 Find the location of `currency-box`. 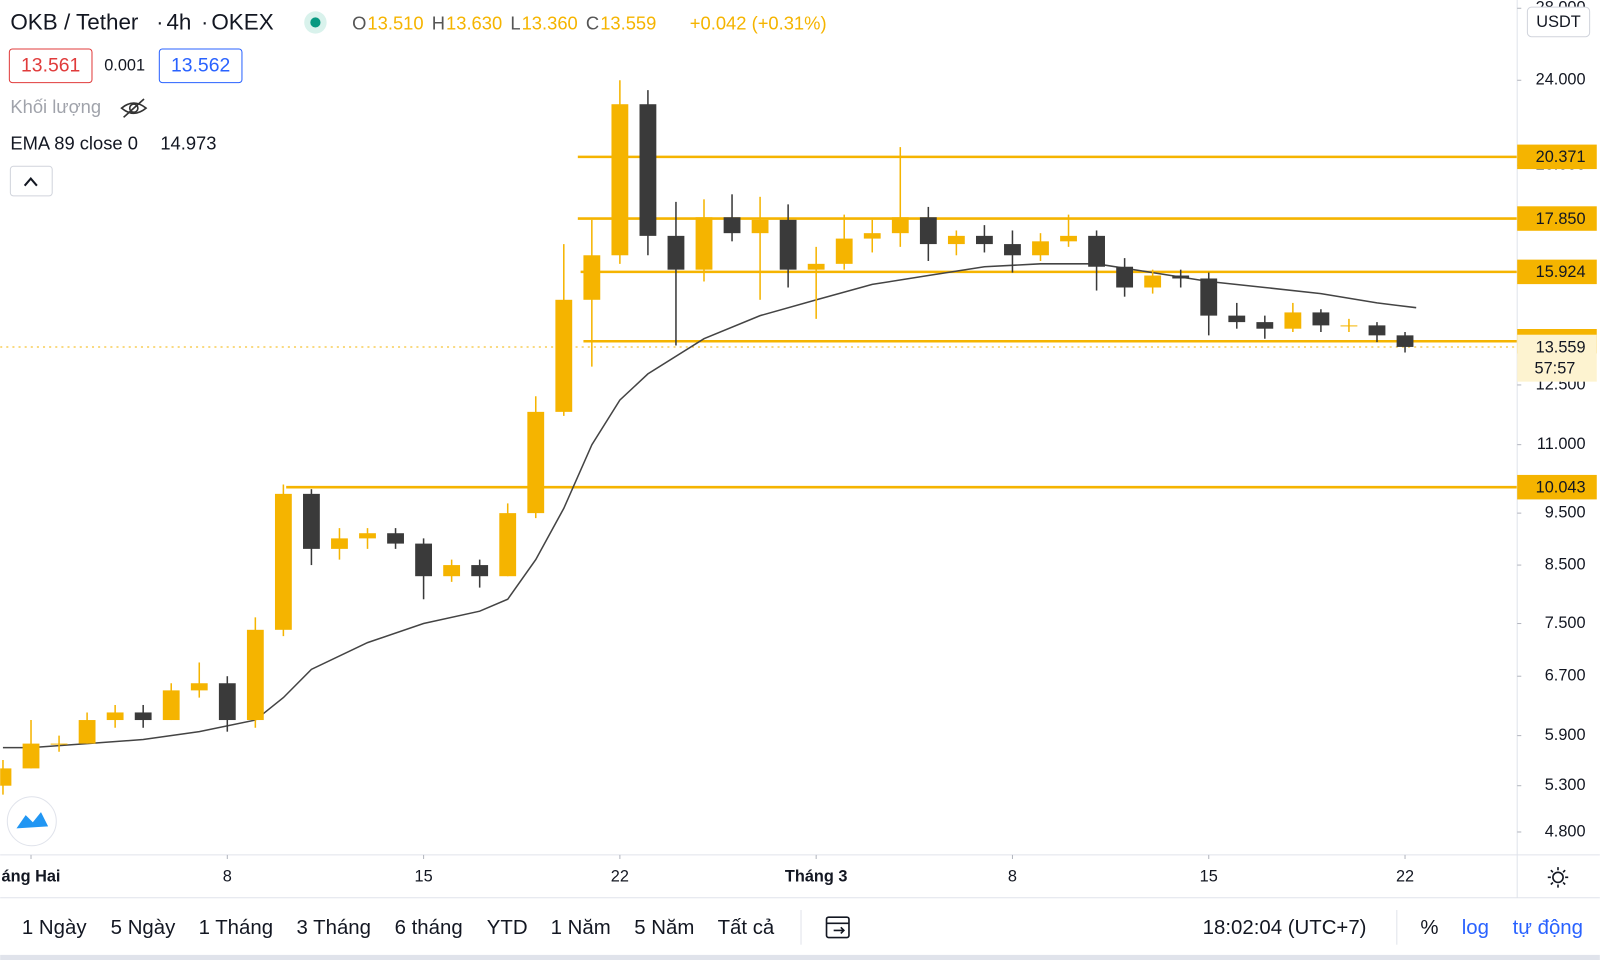

currency-box is located at coordinates (1558, 22).